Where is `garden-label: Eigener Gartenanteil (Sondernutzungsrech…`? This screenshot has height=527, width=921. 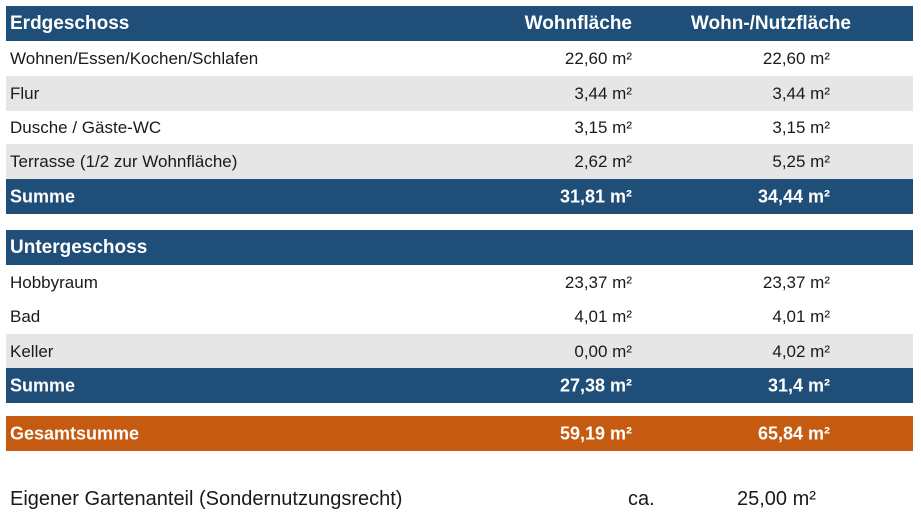
garden-label: Eigener Gartenanteil (Sondernutzungsrech… is located at coordinates (206, 499).